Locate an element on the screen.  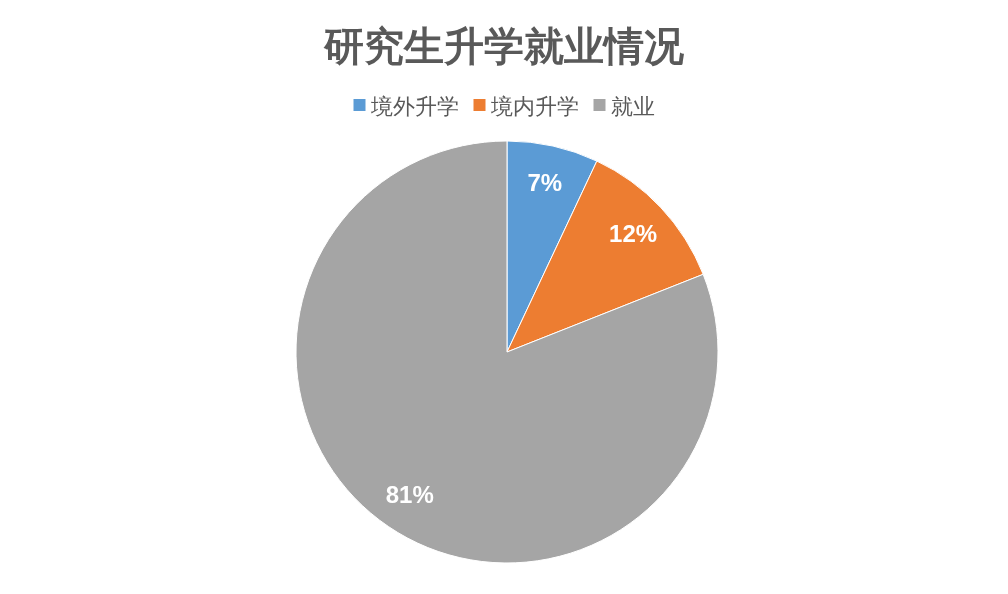
legend-label: 境外升学 is located at coordinates (414, 106).